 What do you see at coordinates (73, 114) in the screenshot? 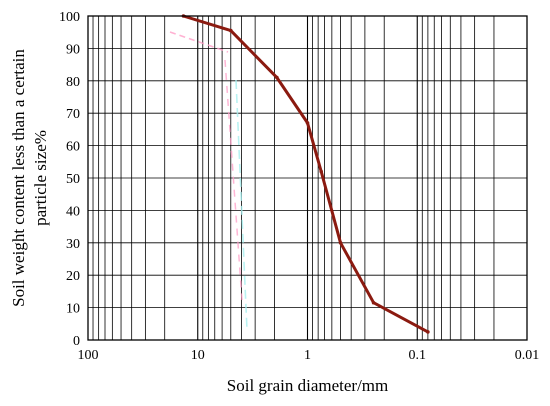
I see `y-tick-label: 70` at bounding box center [73, 114].